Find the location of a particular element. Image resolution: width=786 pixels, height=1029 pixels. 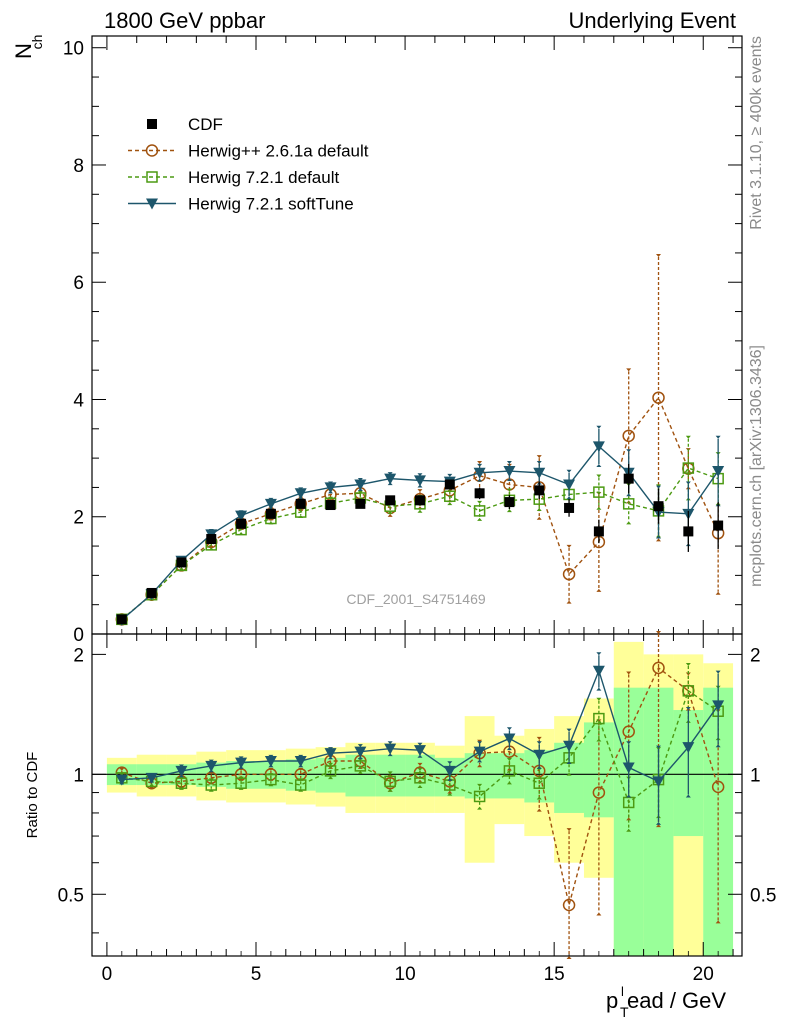

main-y-tick-label: 4 is located at coordinates (78, 400).